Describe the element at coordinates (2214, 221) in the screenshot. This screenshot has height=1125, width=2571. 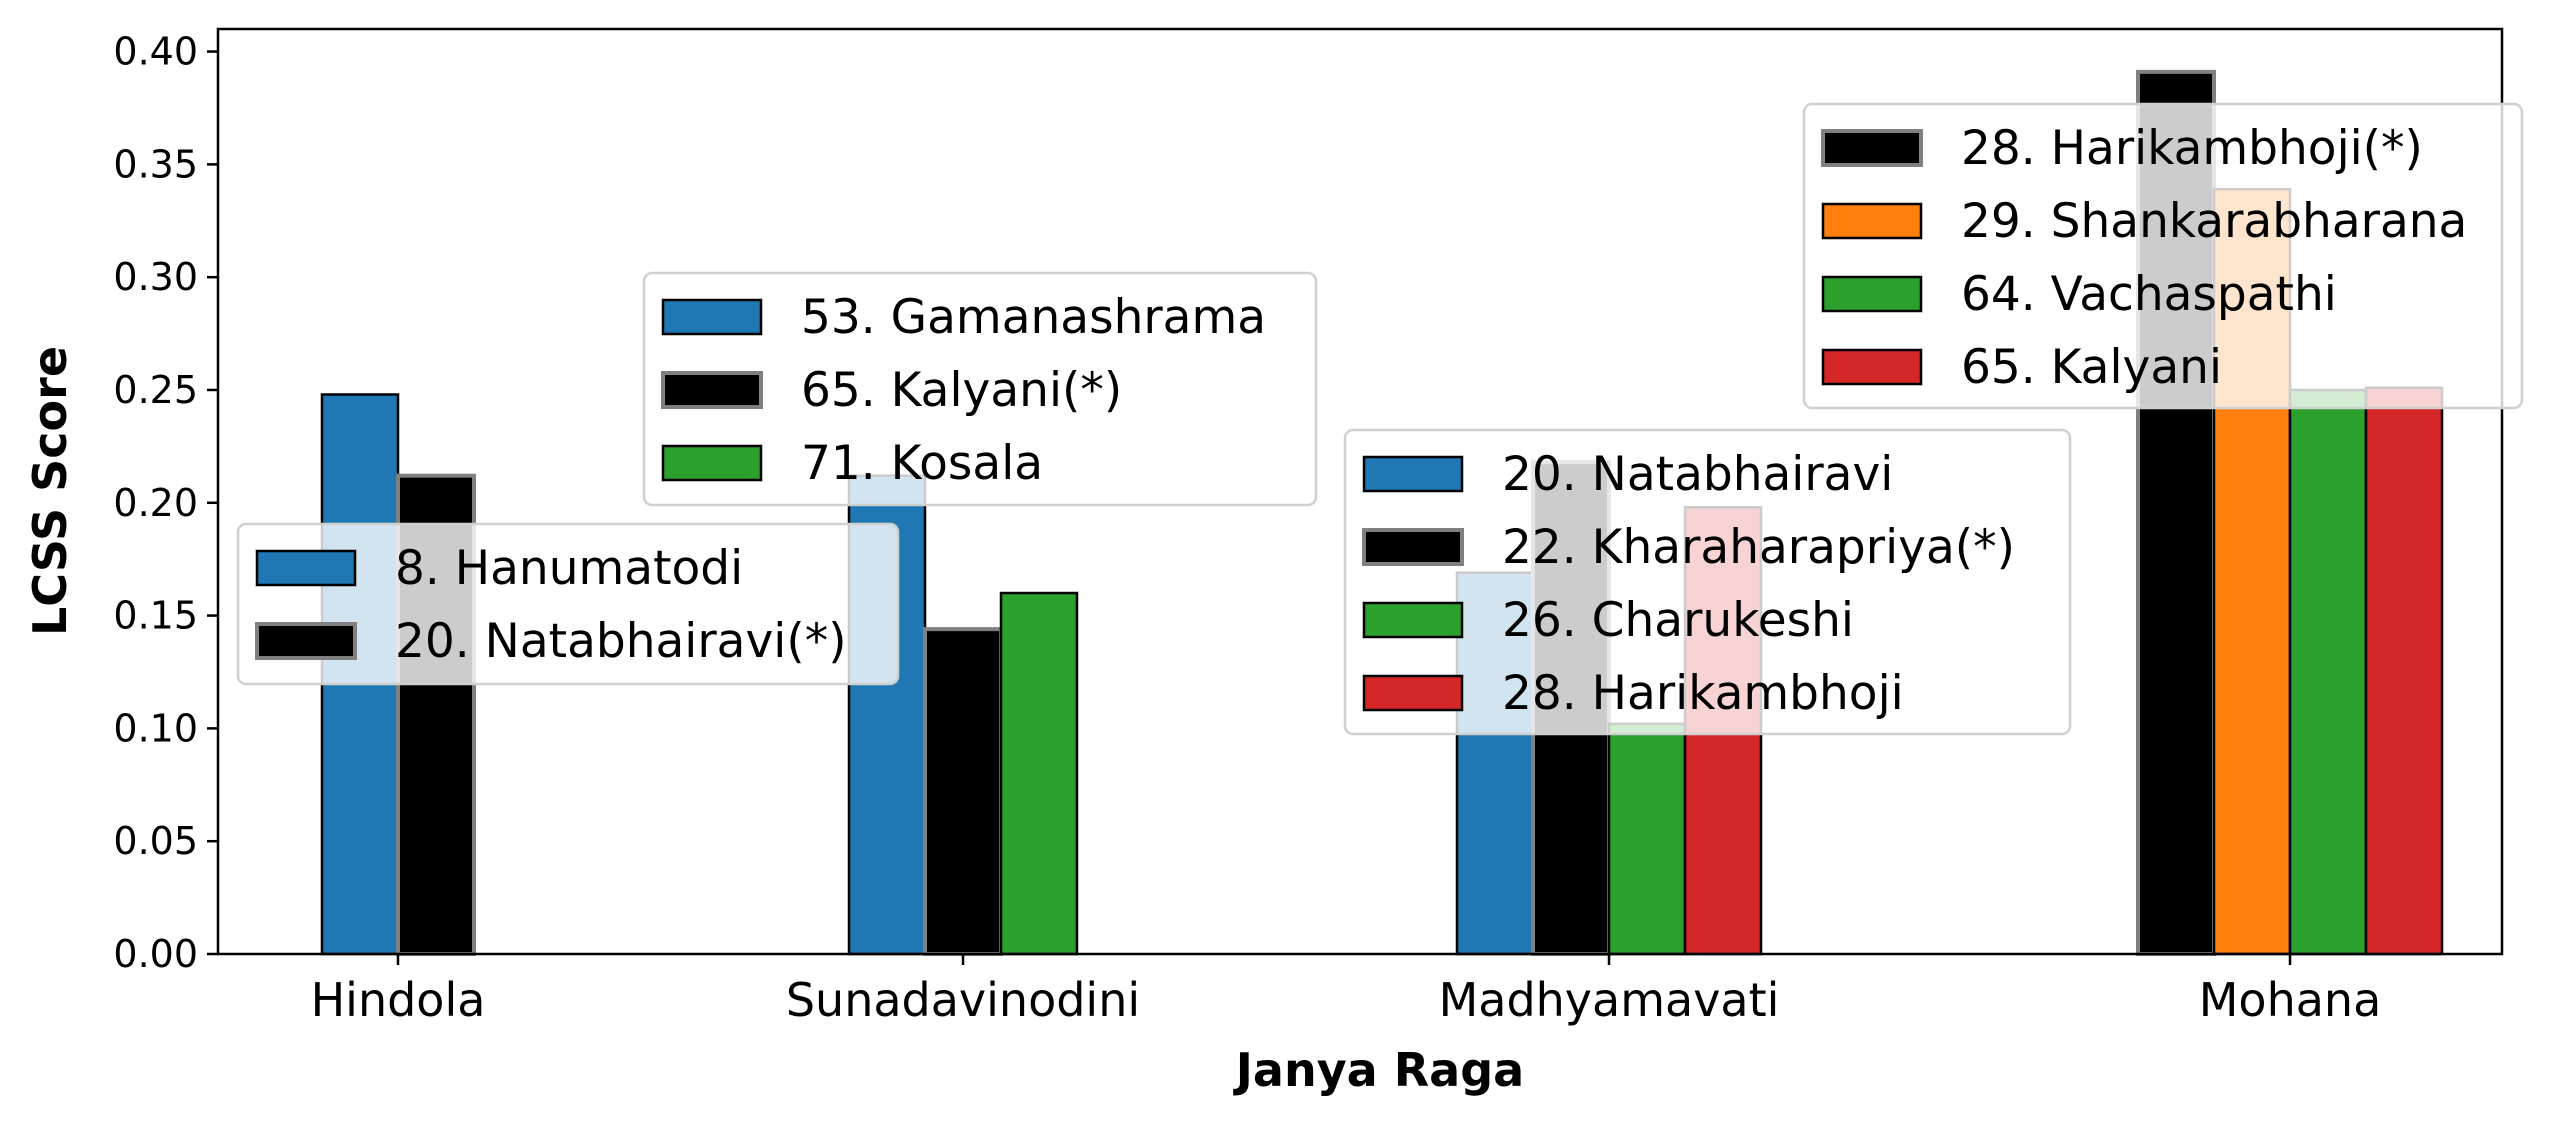
I see `legend-label: 29. Shankarabharana` at that location.